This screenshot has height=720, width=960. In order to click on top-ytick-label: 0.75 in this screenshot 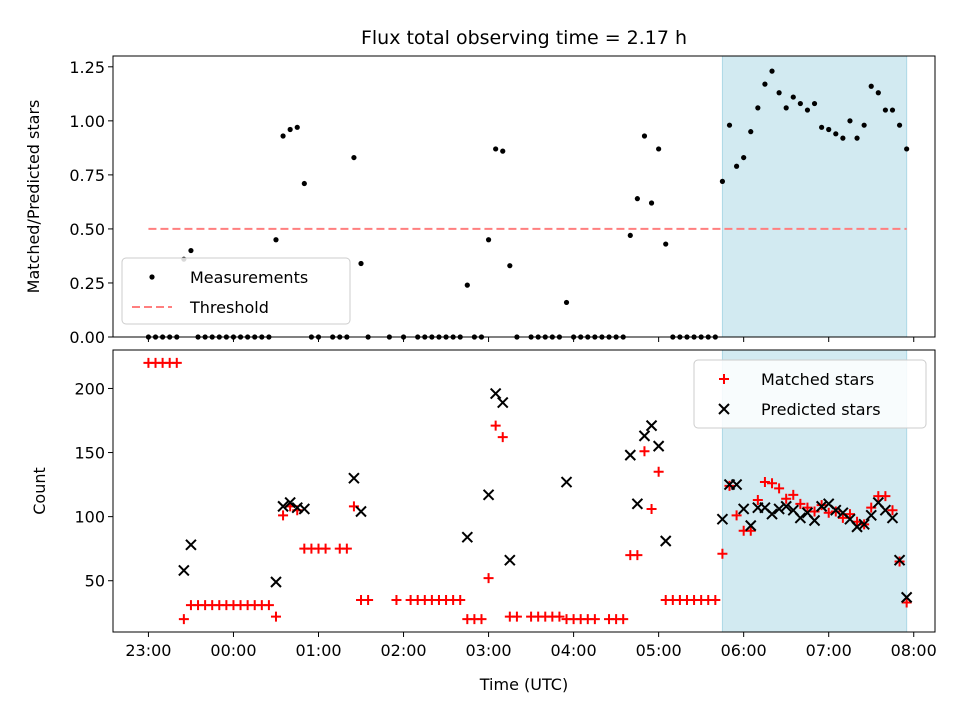, I will do `click(87, 175)`.